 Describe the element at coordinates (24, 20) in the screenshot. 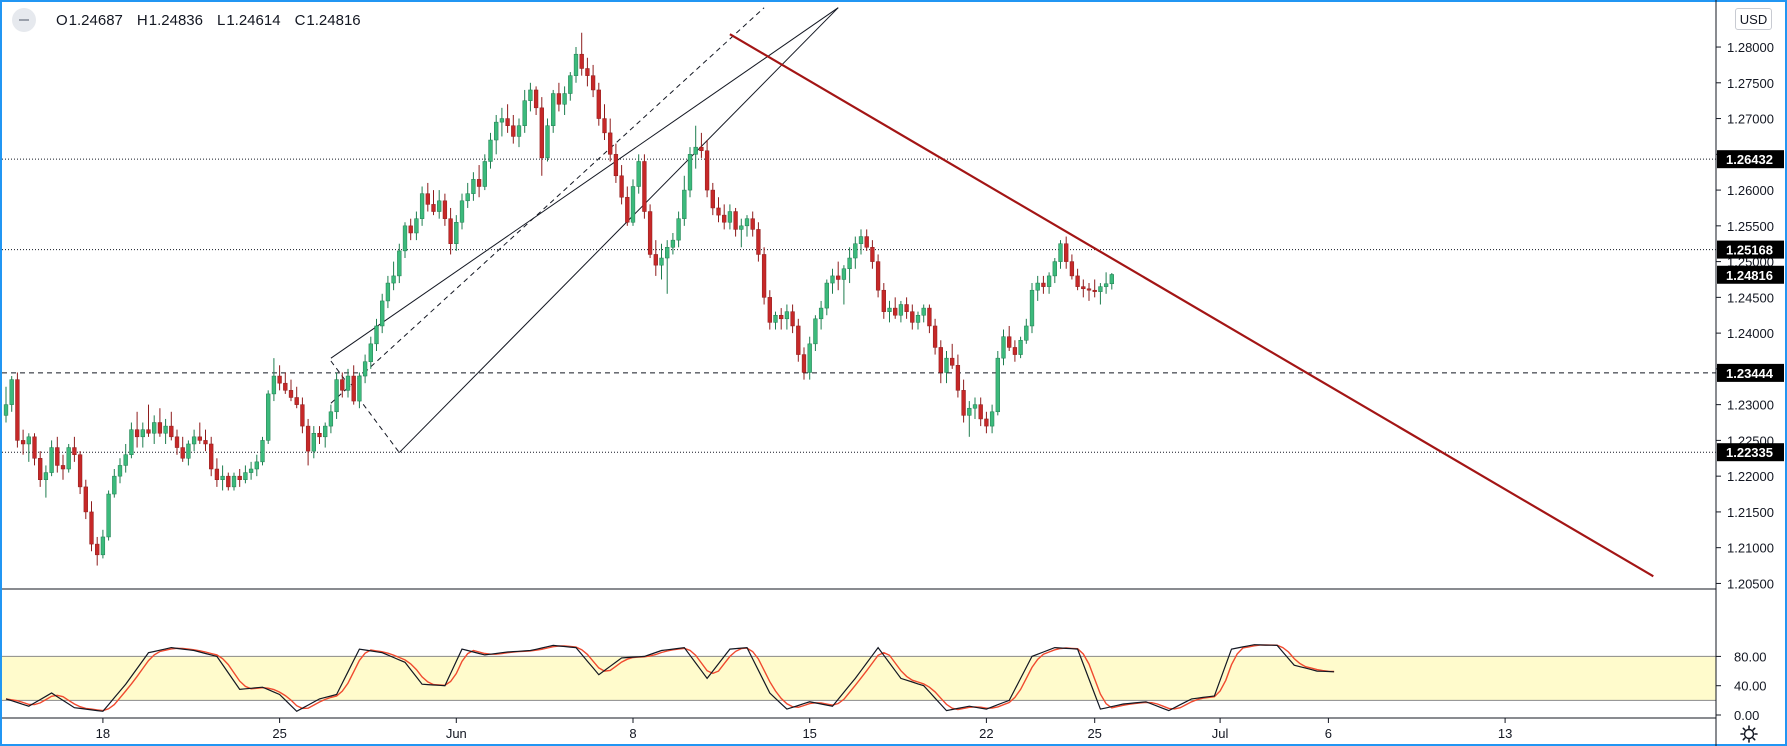

I see `minus-icon` at that location.